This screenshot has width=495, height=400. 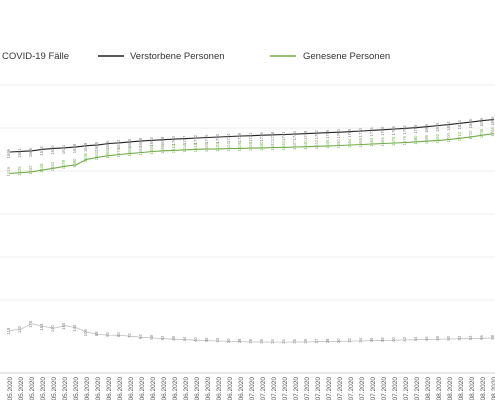 What do you see at coordinates (41, 327) in the screenshot?
I see `data-label: 154` at bounding box center [41, 327].